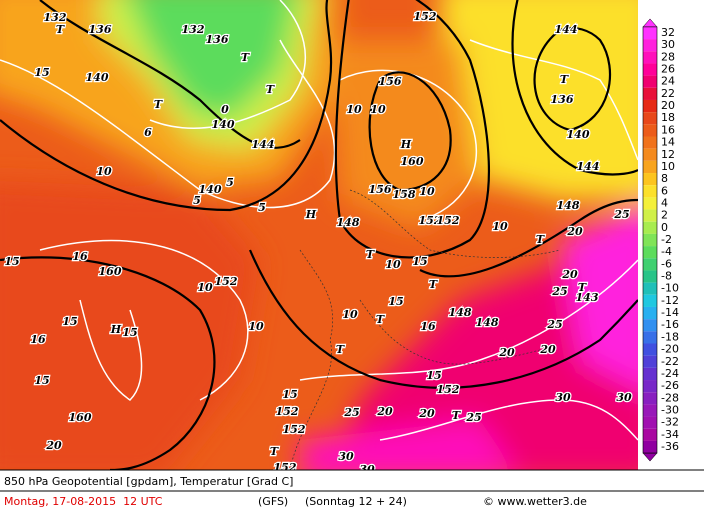  Describe the element at coordinates (670, 434) in the screenshot. I see `colorbar-label: -34` at that location.